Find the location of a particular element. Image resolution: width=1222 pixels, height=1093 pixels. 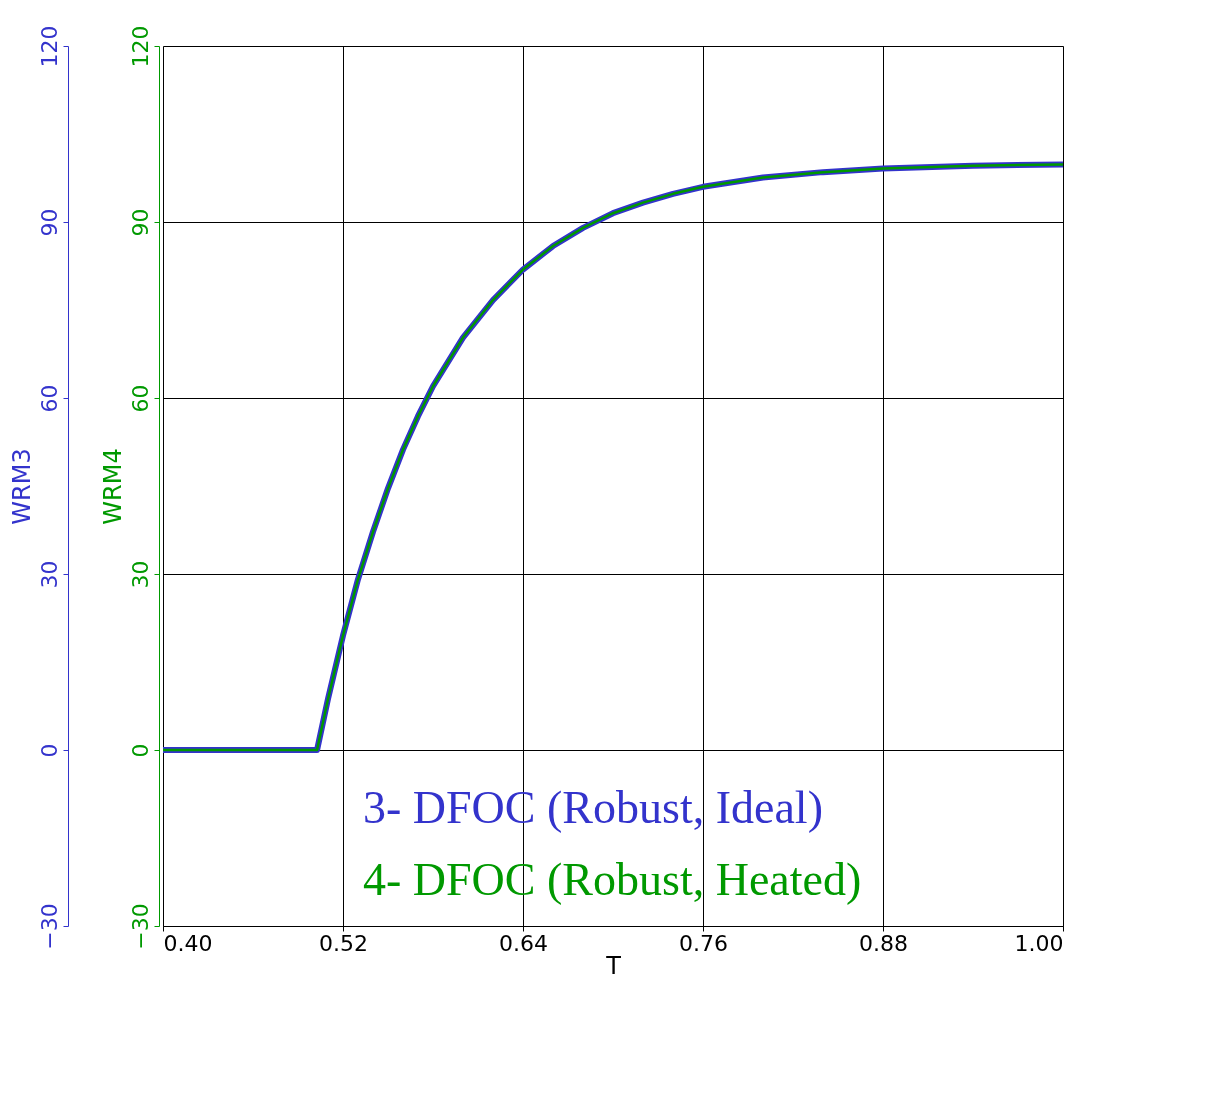

y2-axis-title: WRM4 is located at coordinates (112, 486).